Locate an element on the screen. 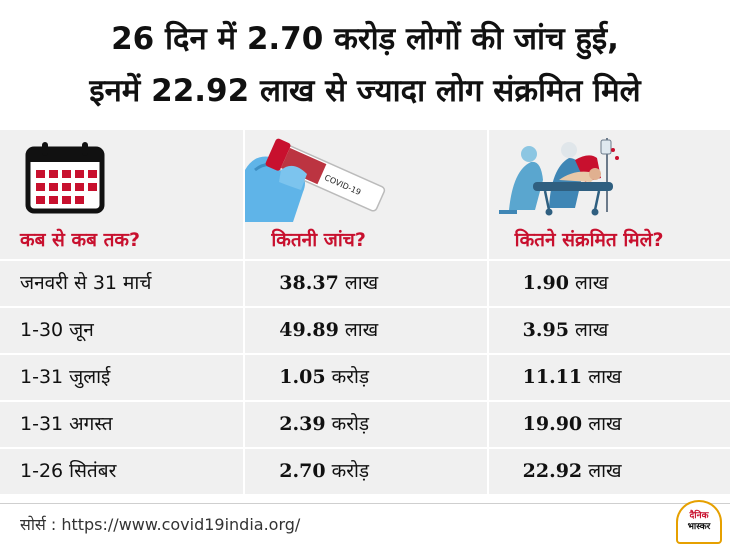 The height and width of the screenshot is (548, 730). publisher-logo: दैनिक भास्कर is located at coordinates (699, 522).